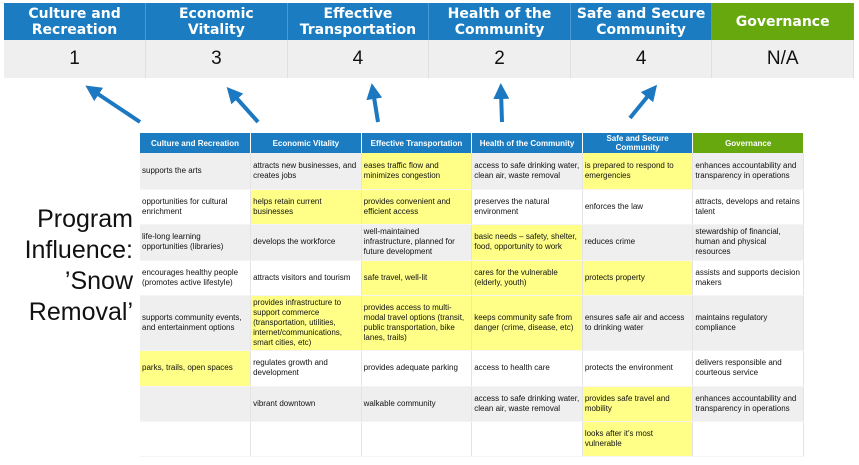  What do you see at coordinates (638, 171) in the screenshot?
I see `highlighted-cell: is prepared to respond to emergencies` at bounding box center [638, 171].